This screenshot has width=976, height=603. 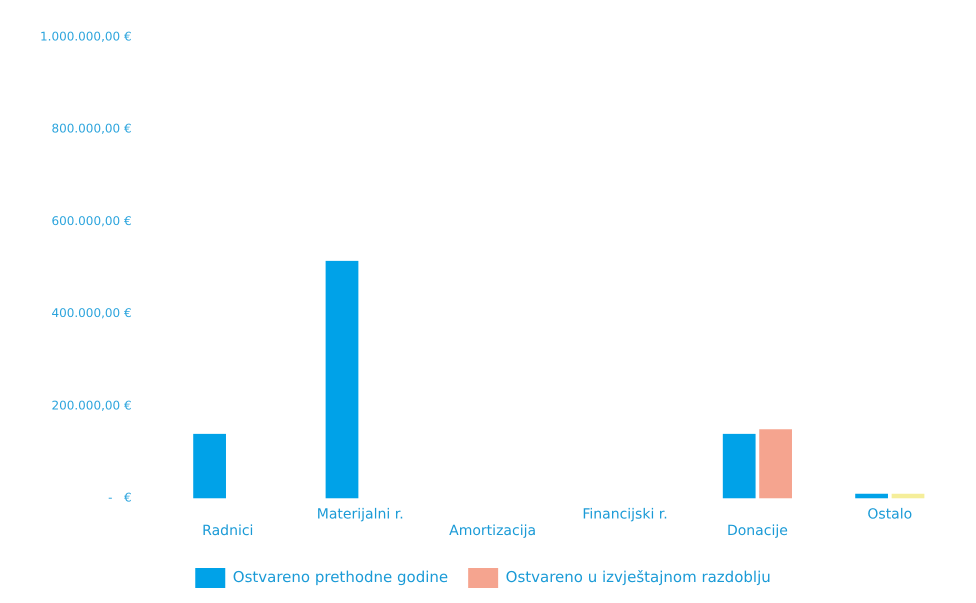 I want to click on legend-label: Ostvareno prethodne godine, so click(x=340, y=577).